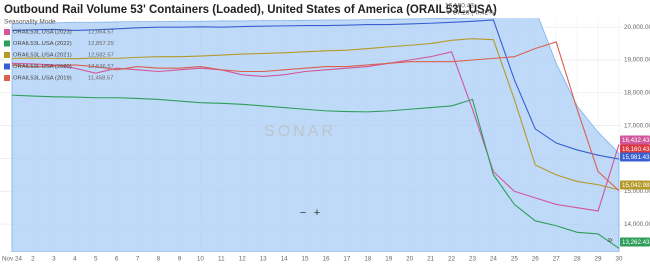  What do you see at coordinates (100, 79) in the screenshot?
I see `legend-value: 11,458.57` at bounding box center [100, 79].